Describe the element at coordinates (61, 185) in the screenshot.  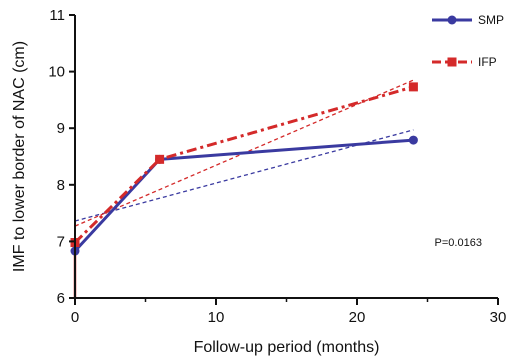
I see `y-tick-label: 8` at that location.